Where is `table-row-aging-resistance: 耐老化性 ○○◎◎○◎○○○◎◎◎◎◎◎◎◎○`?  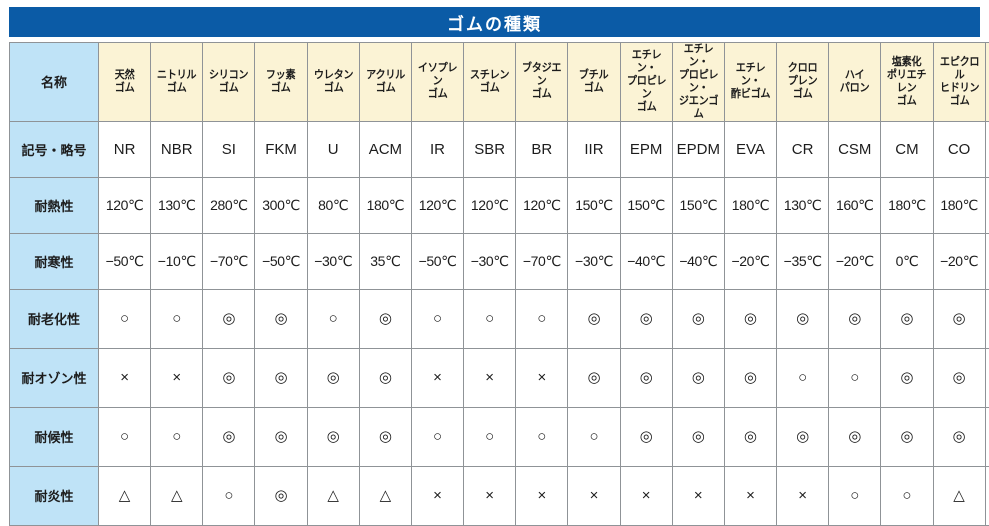 table-row-aging-resistance: 耐老化性 ○○◎◎○◎○○○◎◎◎◎◎◎◎◎○ is located at coordinates (499, 318).